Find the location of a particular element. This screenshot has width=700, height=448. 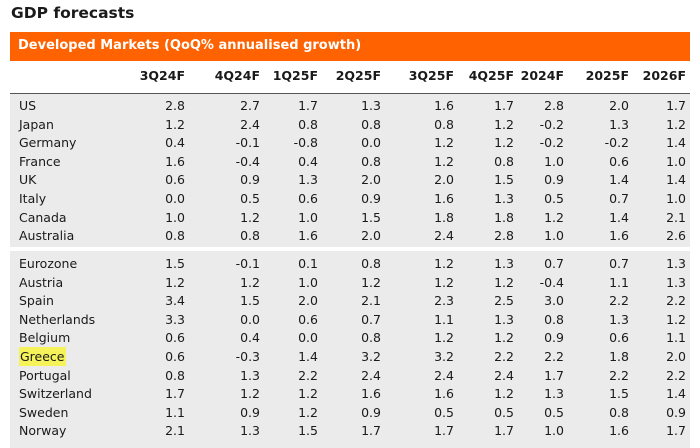

country-name: Greece is located at coordinates (42, 356).